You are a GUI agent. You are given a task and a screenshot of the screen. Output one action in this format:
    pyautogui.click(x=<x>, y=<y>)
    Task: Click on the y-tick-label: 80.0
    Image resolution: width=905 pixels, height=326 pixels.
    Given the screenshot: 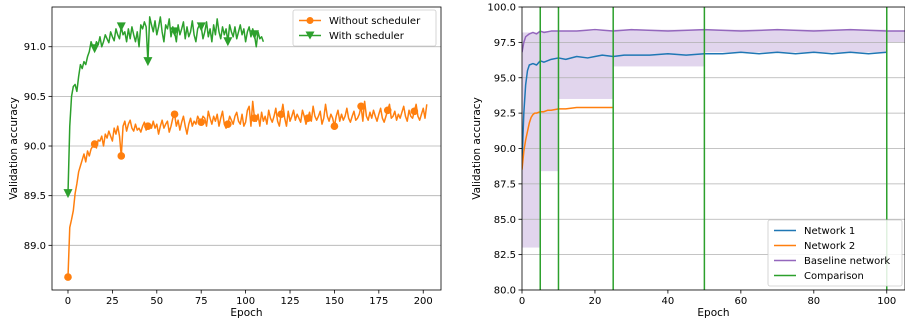 What is the action you would take?
    pyautogui.click(x=505, y=291)
    